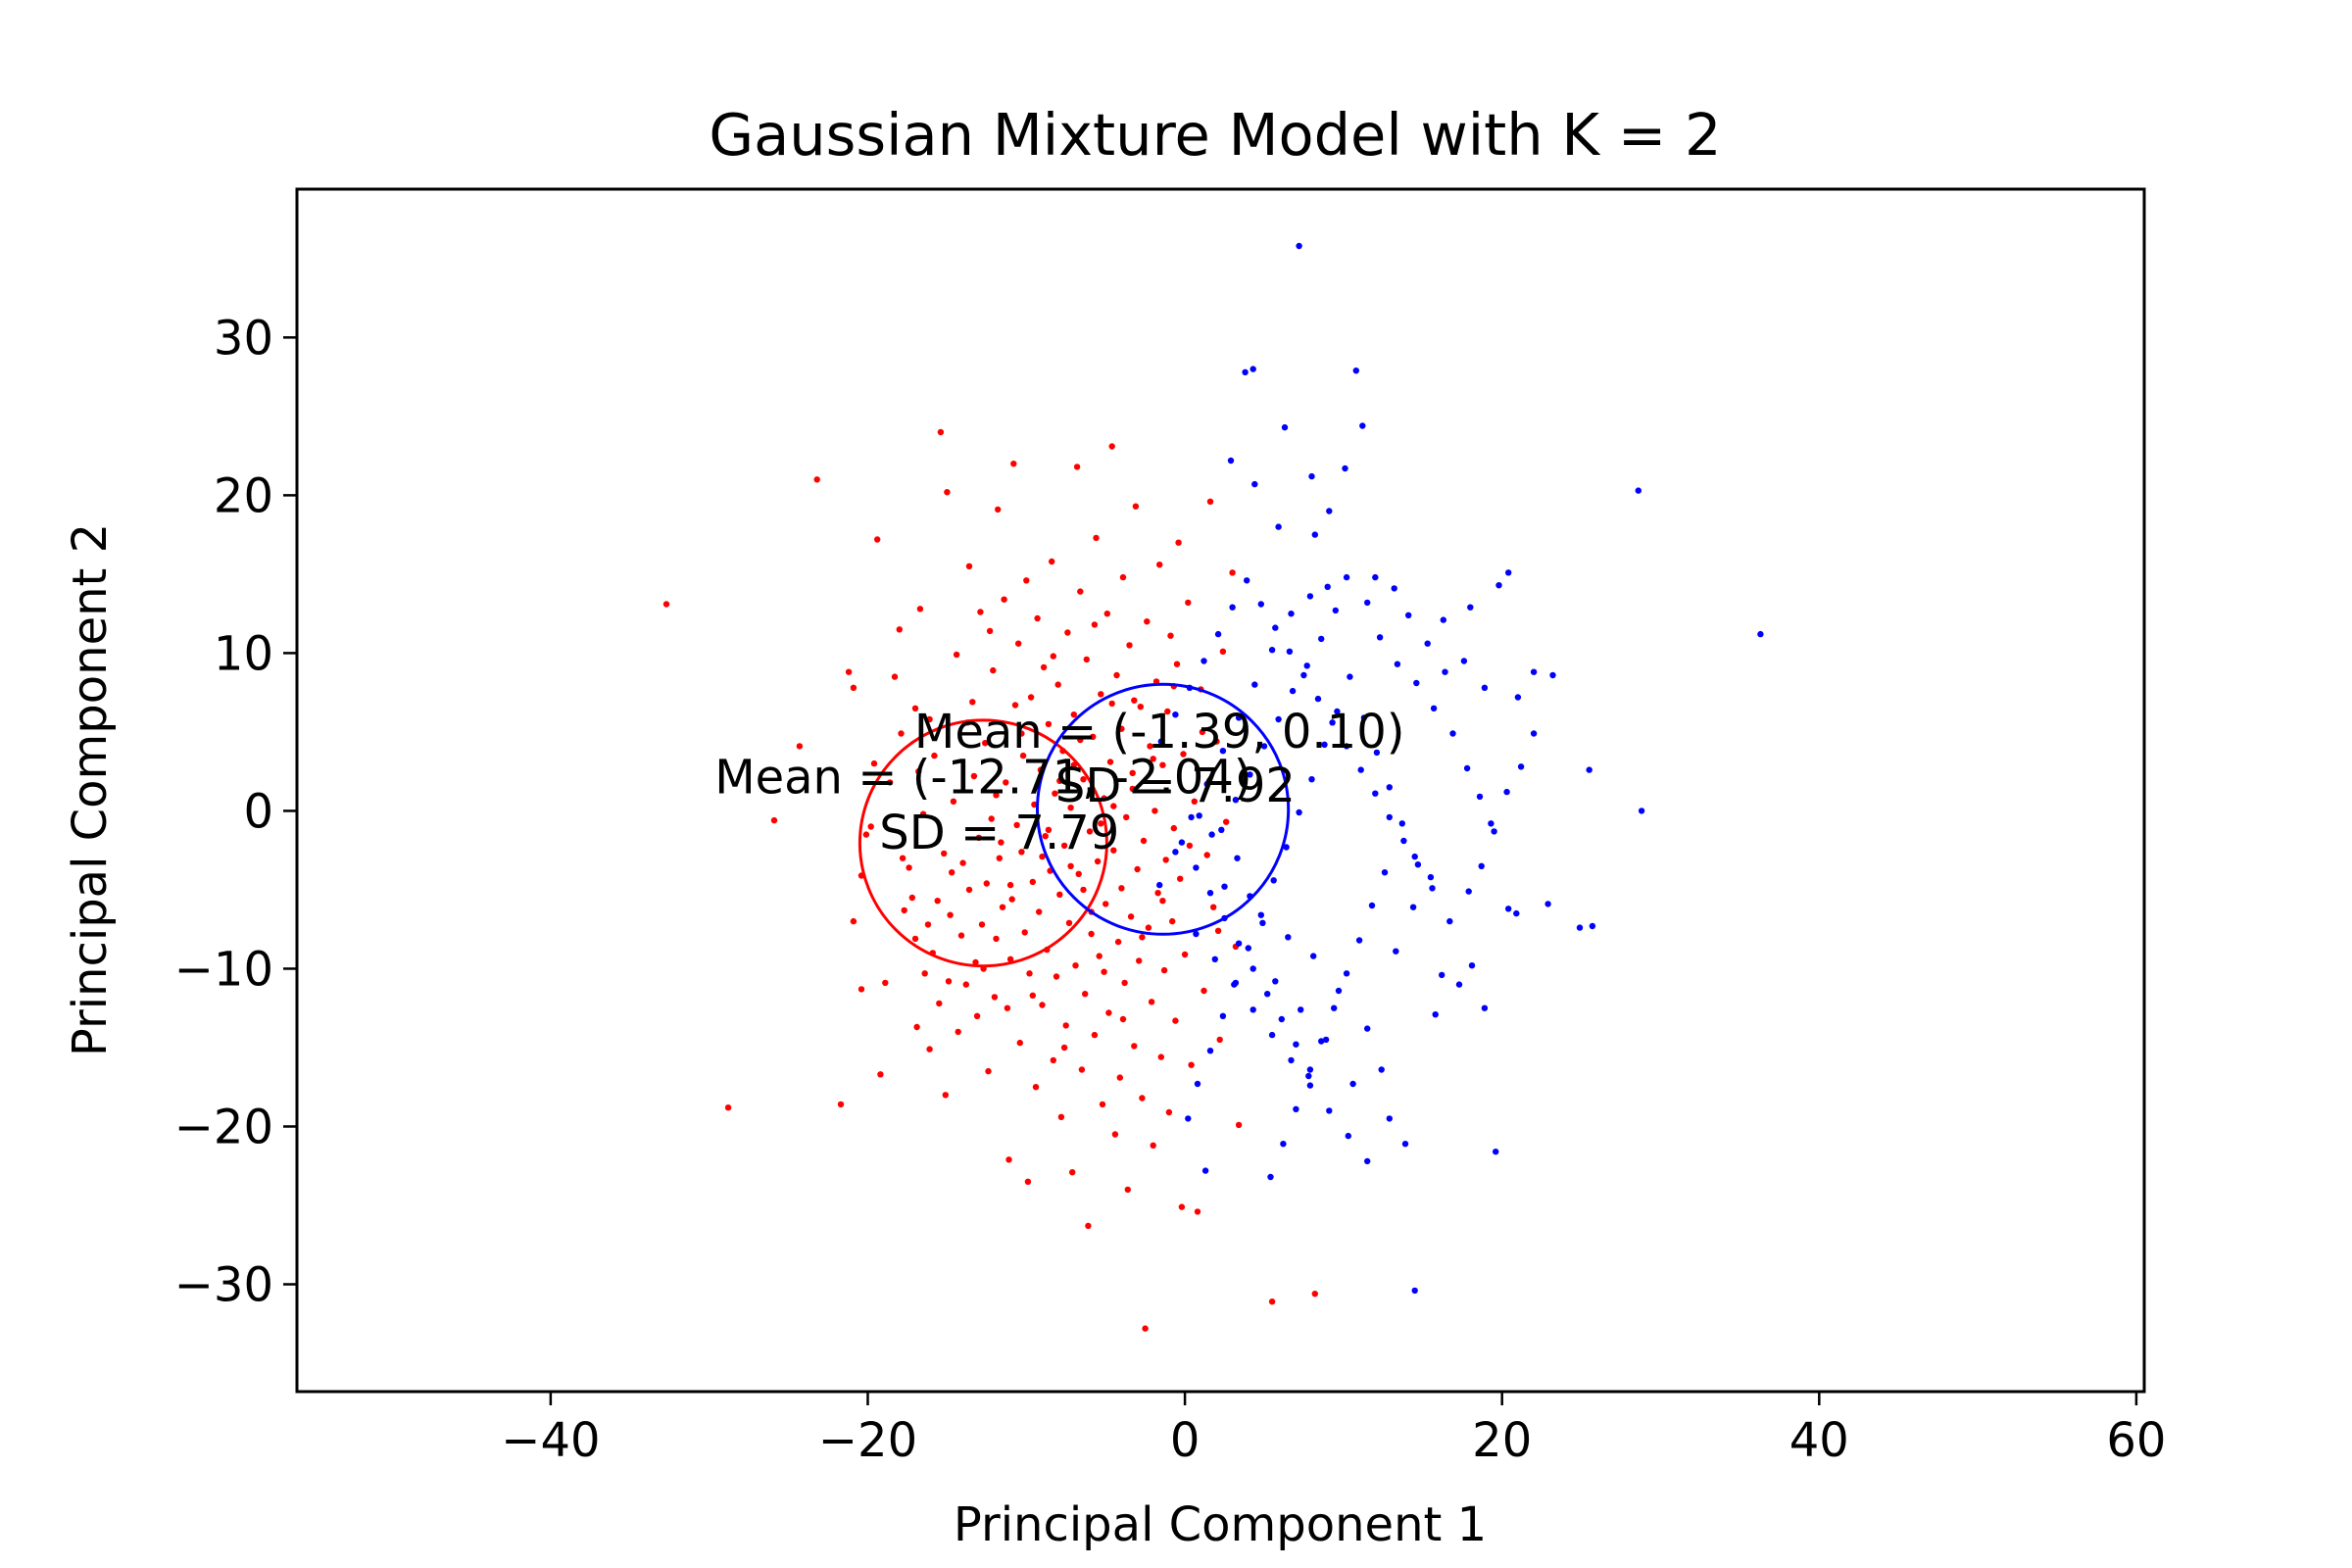 Image resolution: width=2352 pixels, height=1568 pixels. Describe the element at coordinates (243, 495) in the screenshot. I see `y-tick-label: 20` at that location.